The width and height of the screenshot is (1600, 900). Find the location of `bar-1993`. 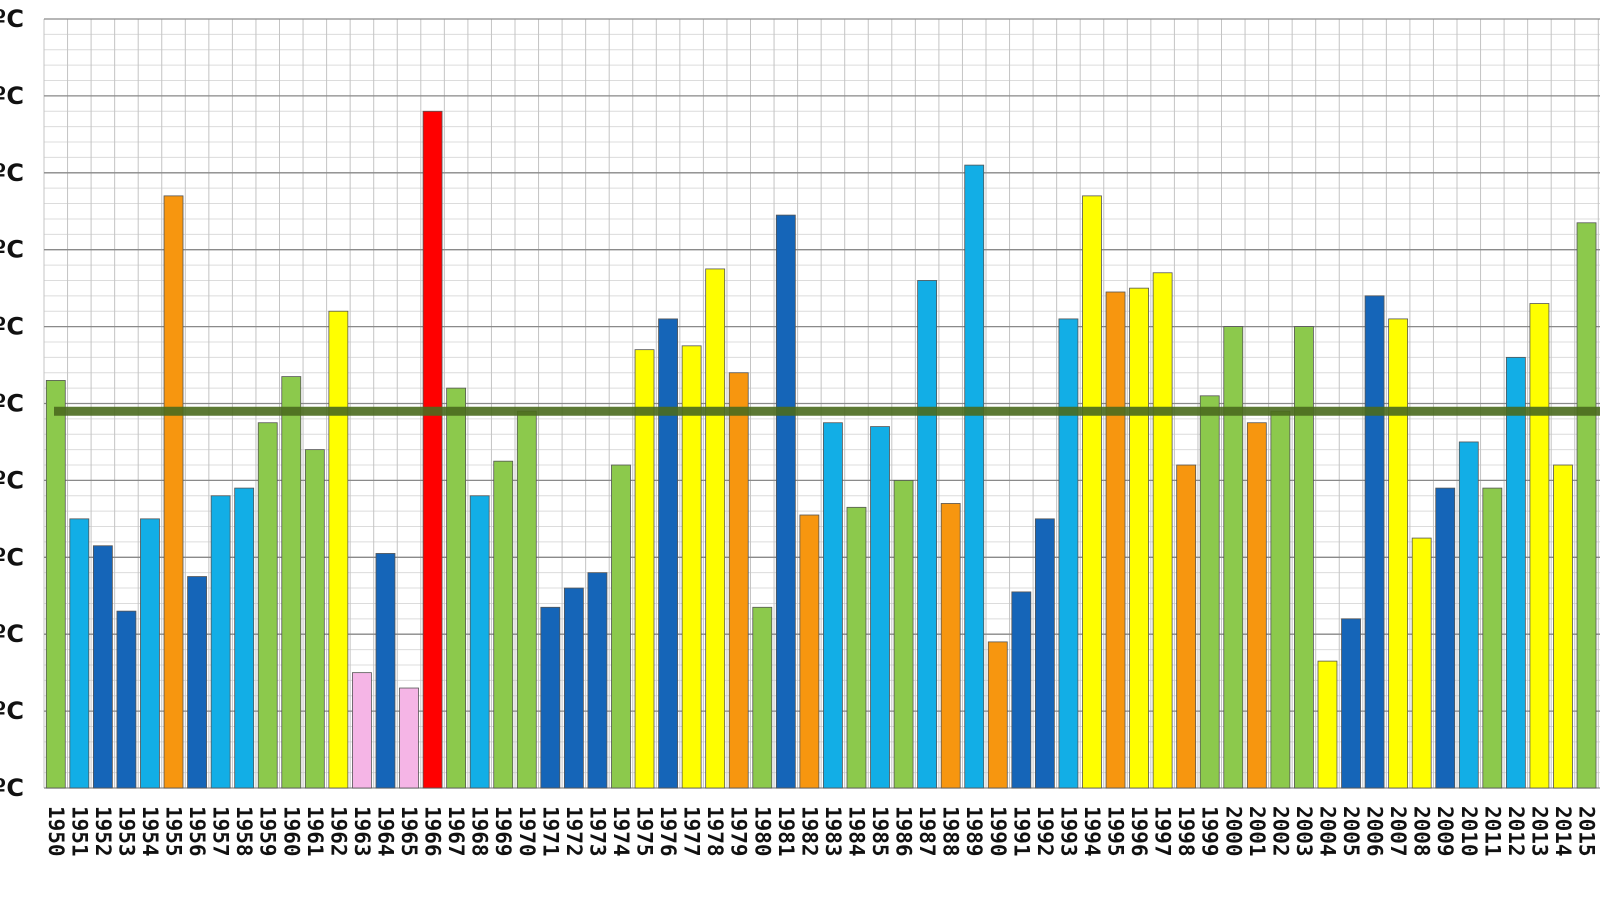

bar-1993 is located at coordinates (1068, 553).